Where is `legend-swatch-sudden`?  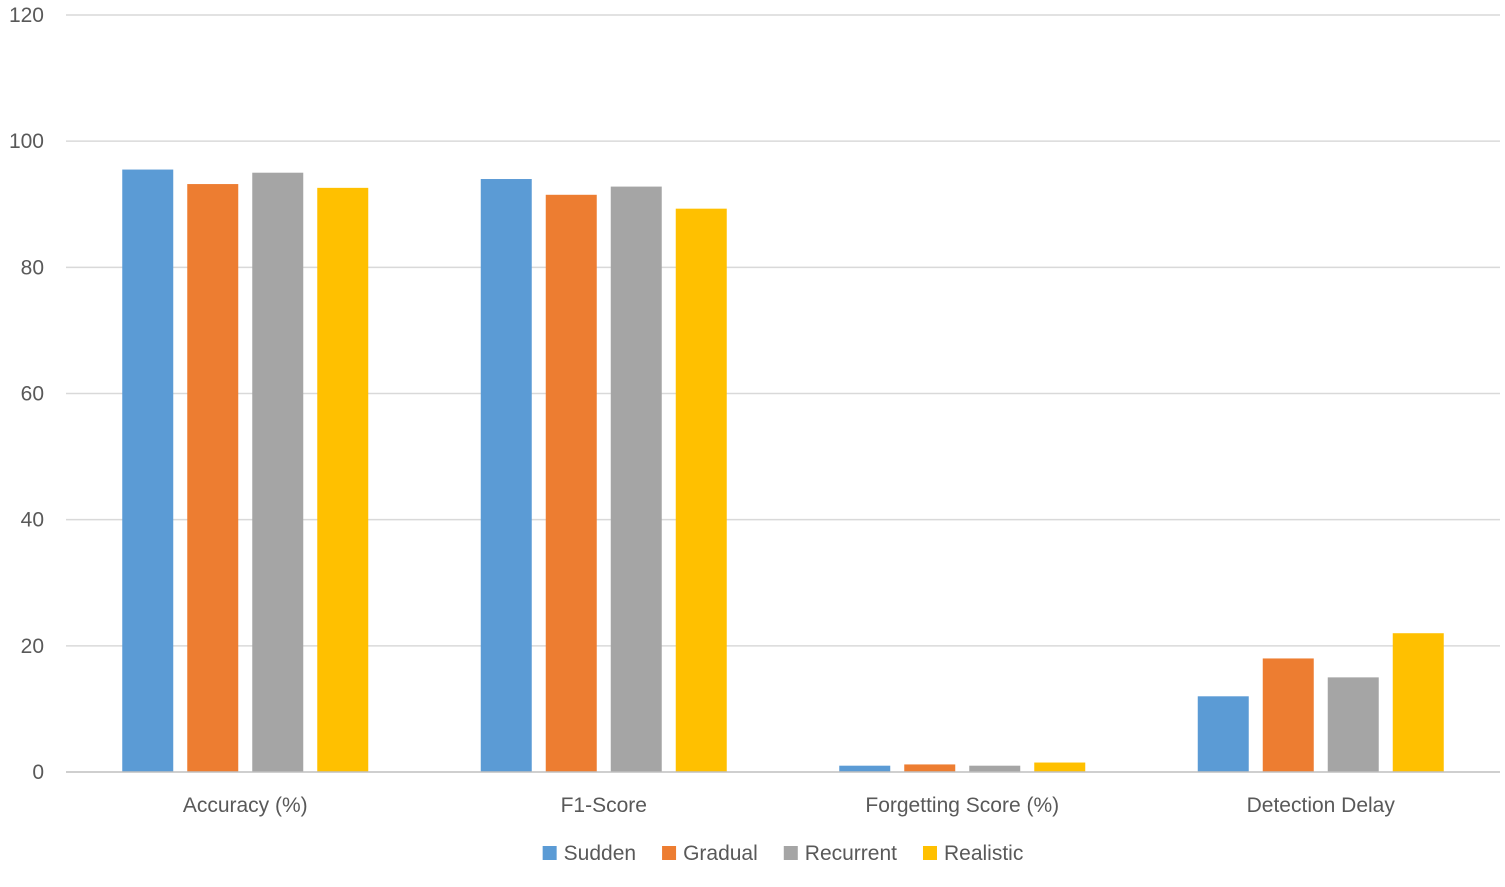 legend-swatch-sudden is located at coordinates (549, 853).